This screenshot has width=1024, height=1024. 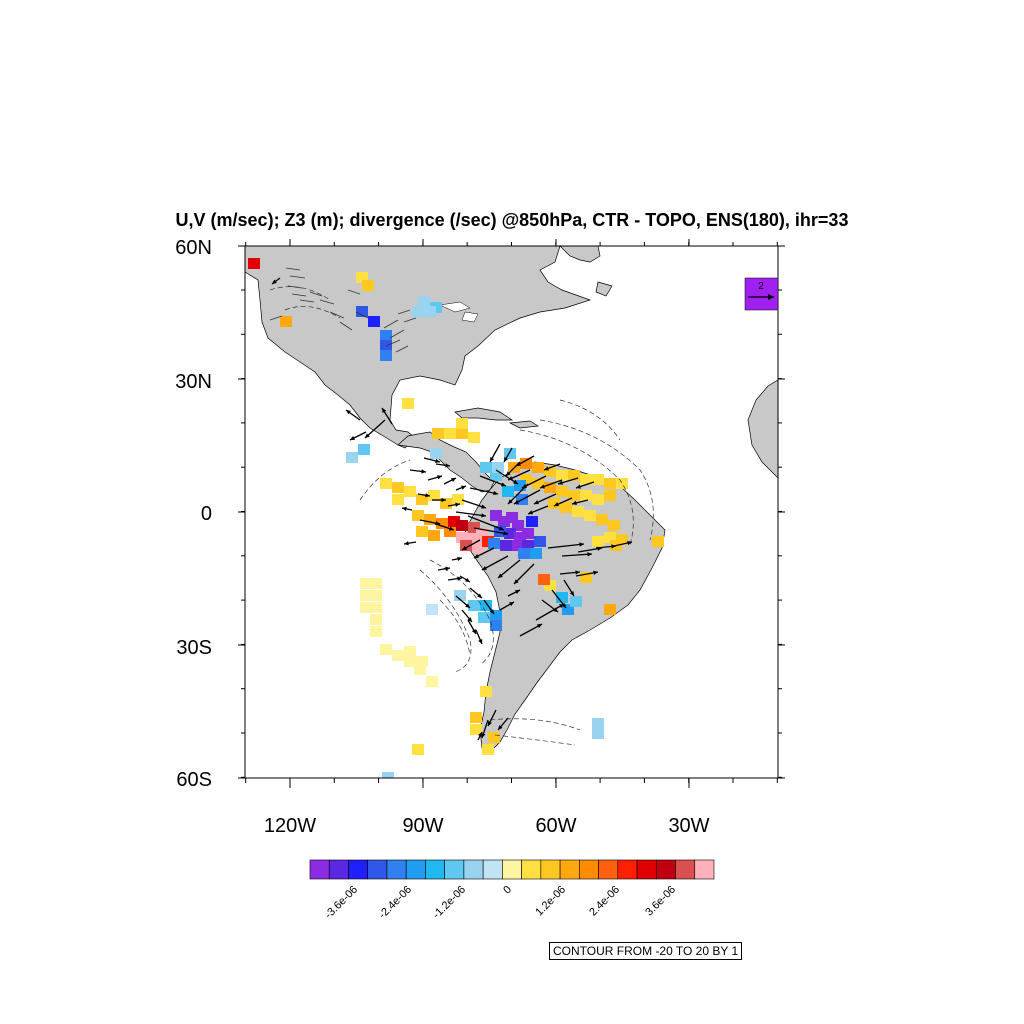 I want to click on lat-label-30s: 30S, so click(x=194, y=648).